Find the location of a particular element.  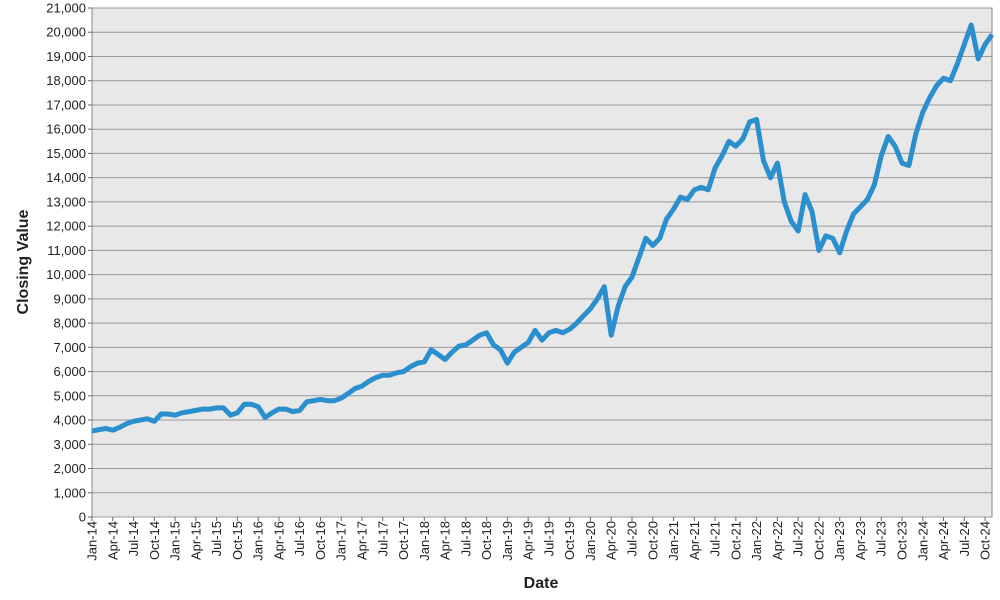

x-tick-label: Oct-20 is located at coordinates (652, 540).